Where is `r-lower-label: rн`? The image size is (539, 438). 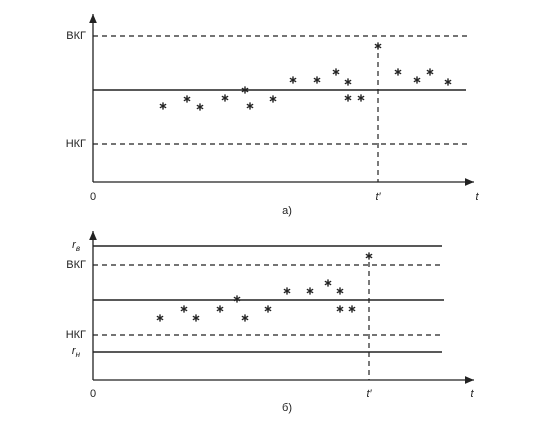 r-lower-label: rн is located at coordinates (76, 352).